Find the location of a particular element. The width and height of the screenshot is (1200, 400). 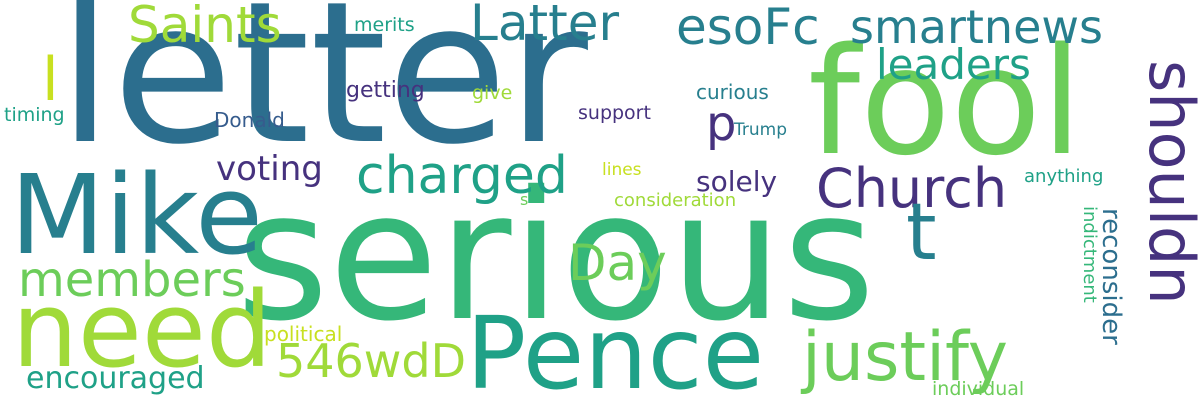

word-fool: fool is located at coordinates (945, 102).